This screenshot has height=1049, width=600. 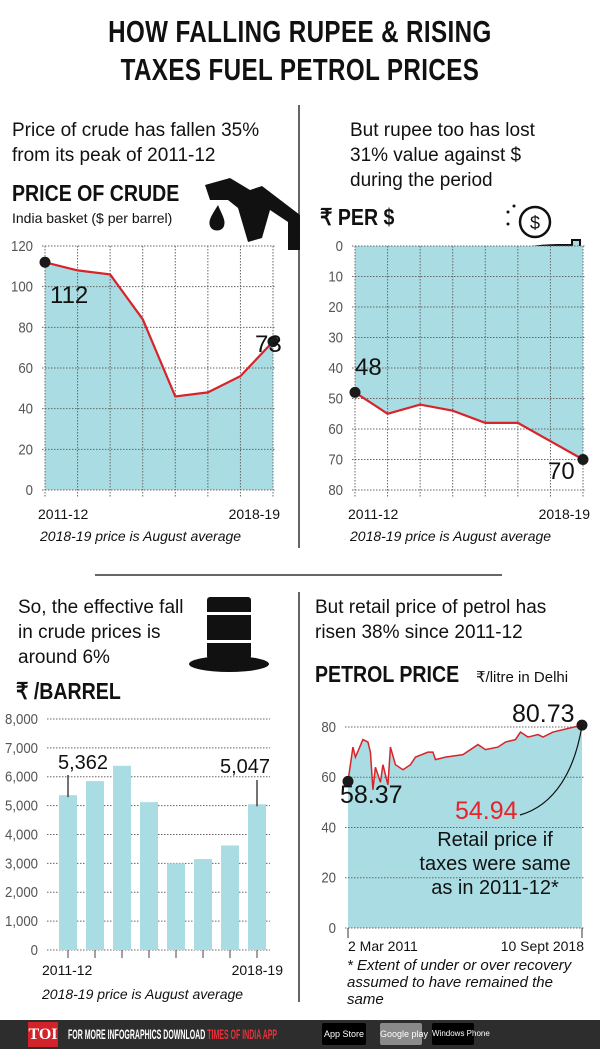 What do you see at coordinates (442, 130) in the screenshot?
I see `rupee-intro-line: But rupee too has lost` at bounding box center [442, 130].